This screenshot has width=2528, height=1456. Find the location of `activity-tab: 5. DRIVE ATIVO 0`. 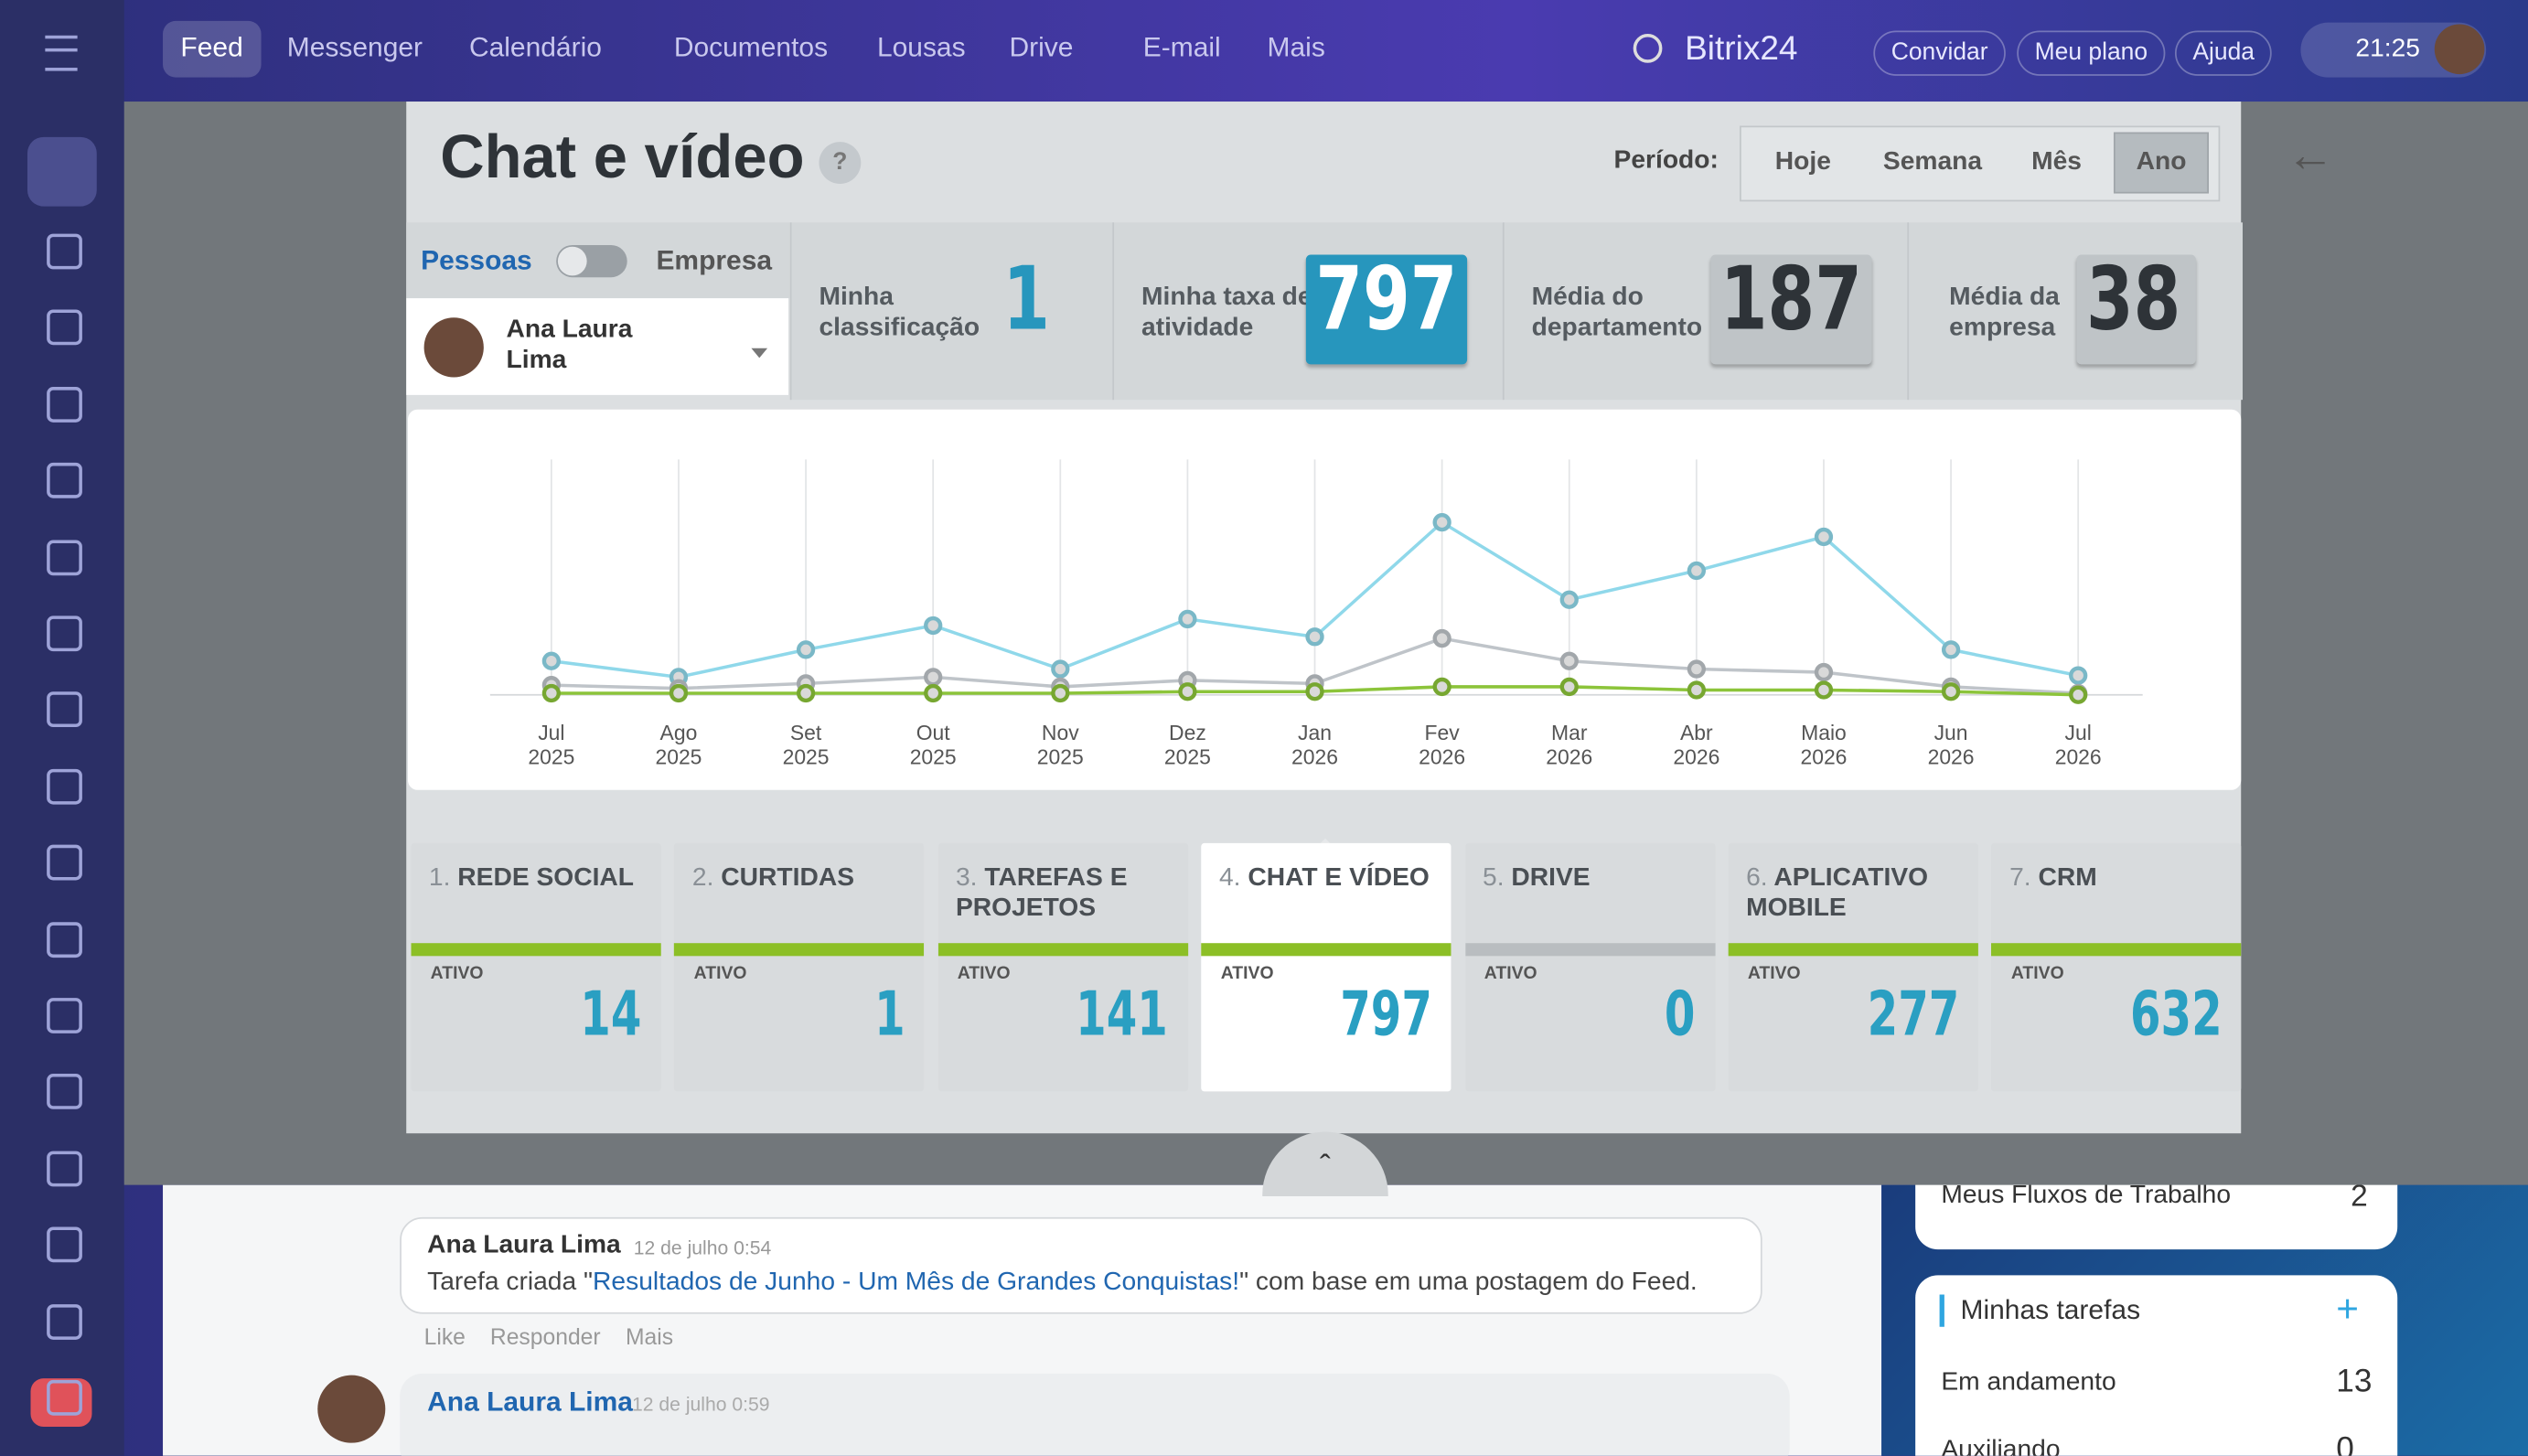

activity-tab: 5. DRIVE ATIVO 0 is located at coordinates (1590, 967).